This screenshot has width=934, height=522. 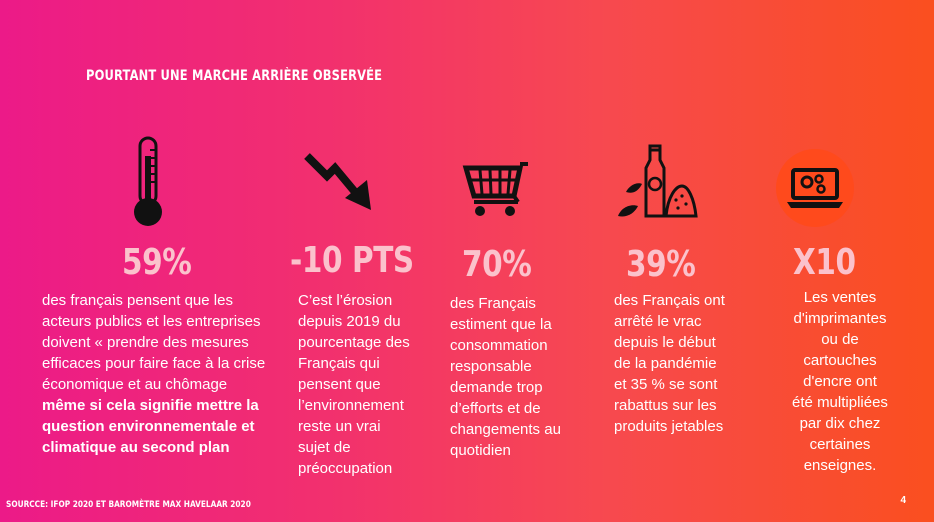 What do you see at coordinates (840, 465) in the screenshot?
I see `description-line: enseignes.` at bounding box center [840, 465].